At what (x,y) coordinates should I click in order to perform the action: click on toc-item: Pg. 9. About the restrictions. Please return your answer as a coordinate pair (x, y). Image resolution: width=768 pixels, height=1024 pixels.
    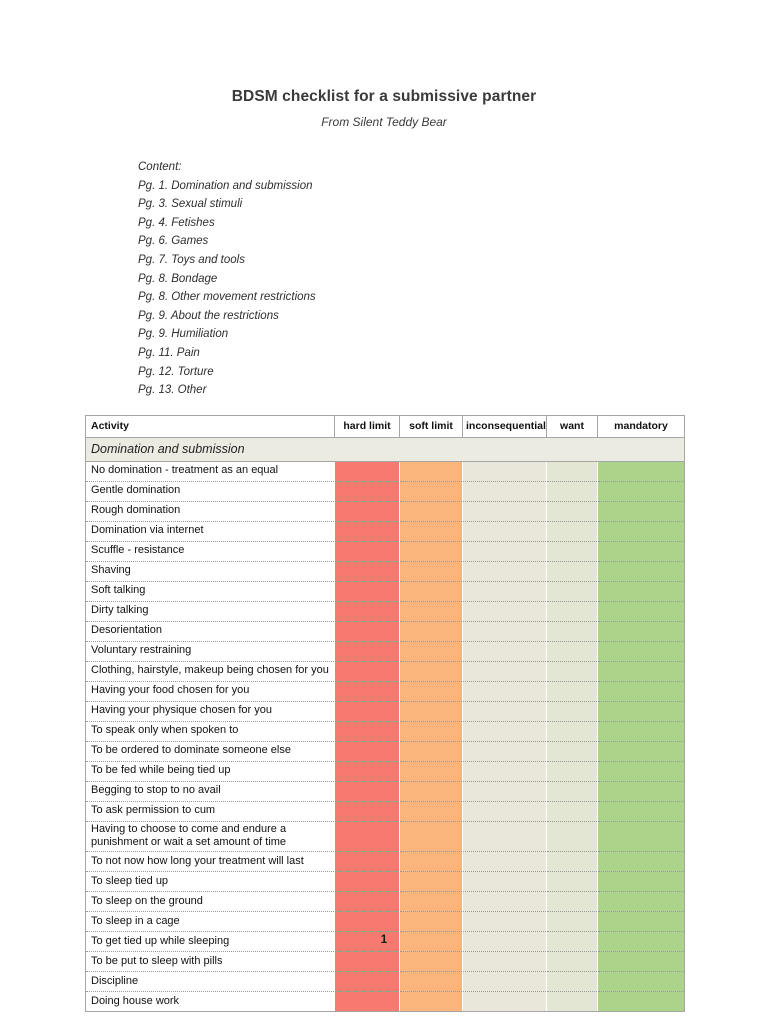
    Looking at the image, I should click on (208, 315).